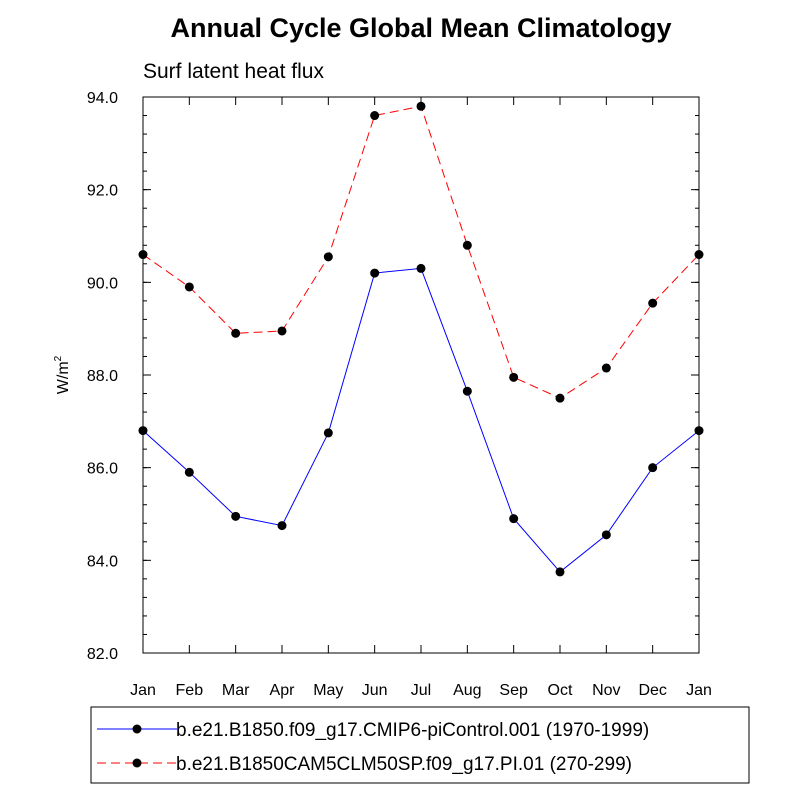  I want to click on y-axis-label-superscript: 2, so click(58, 358).